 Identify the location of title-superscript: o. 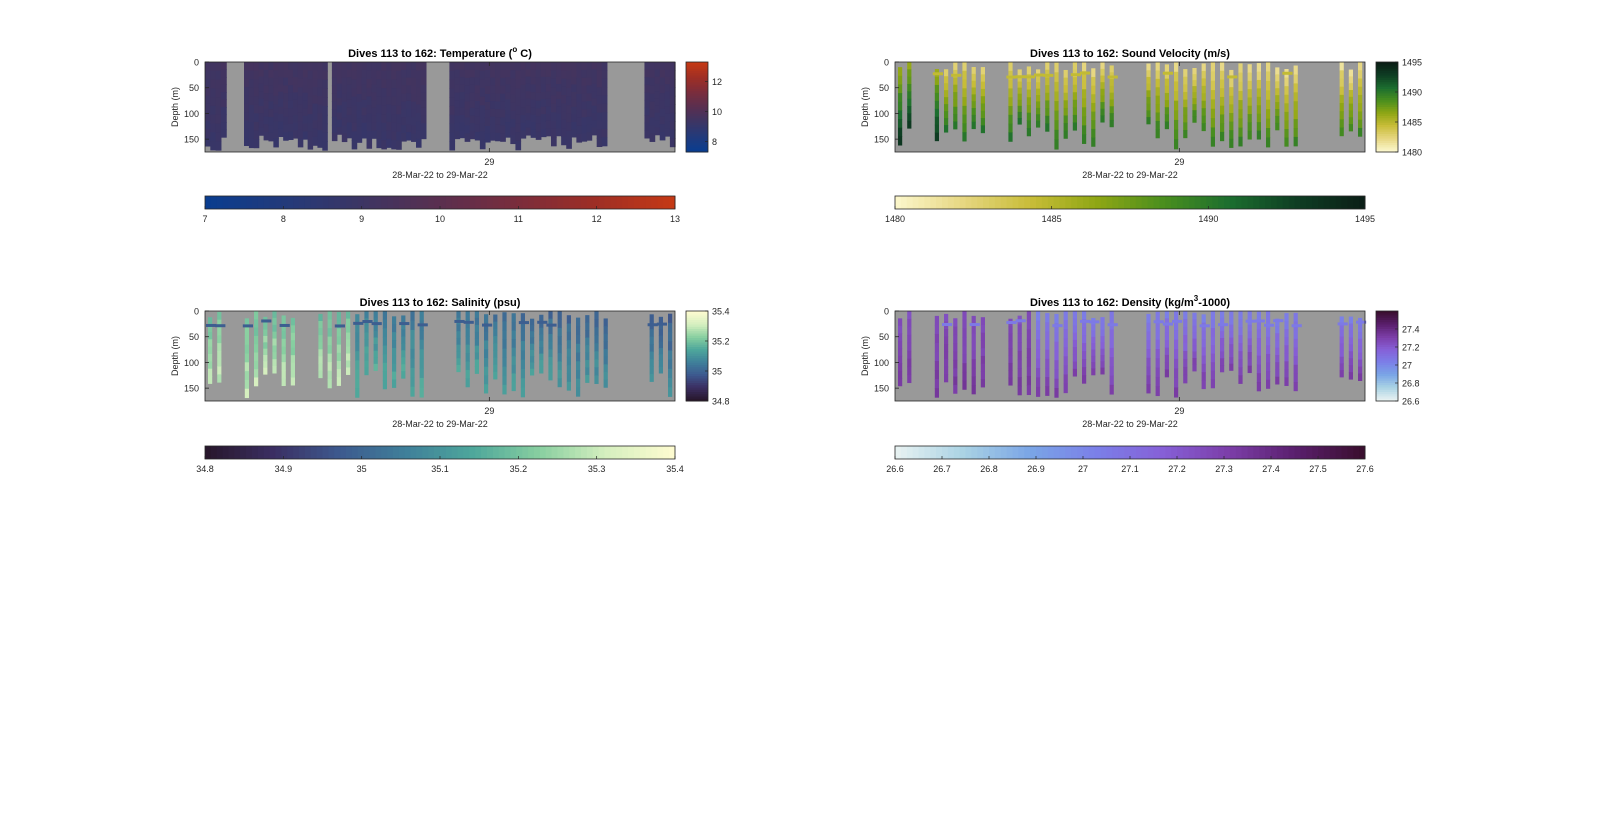
(514, 49).